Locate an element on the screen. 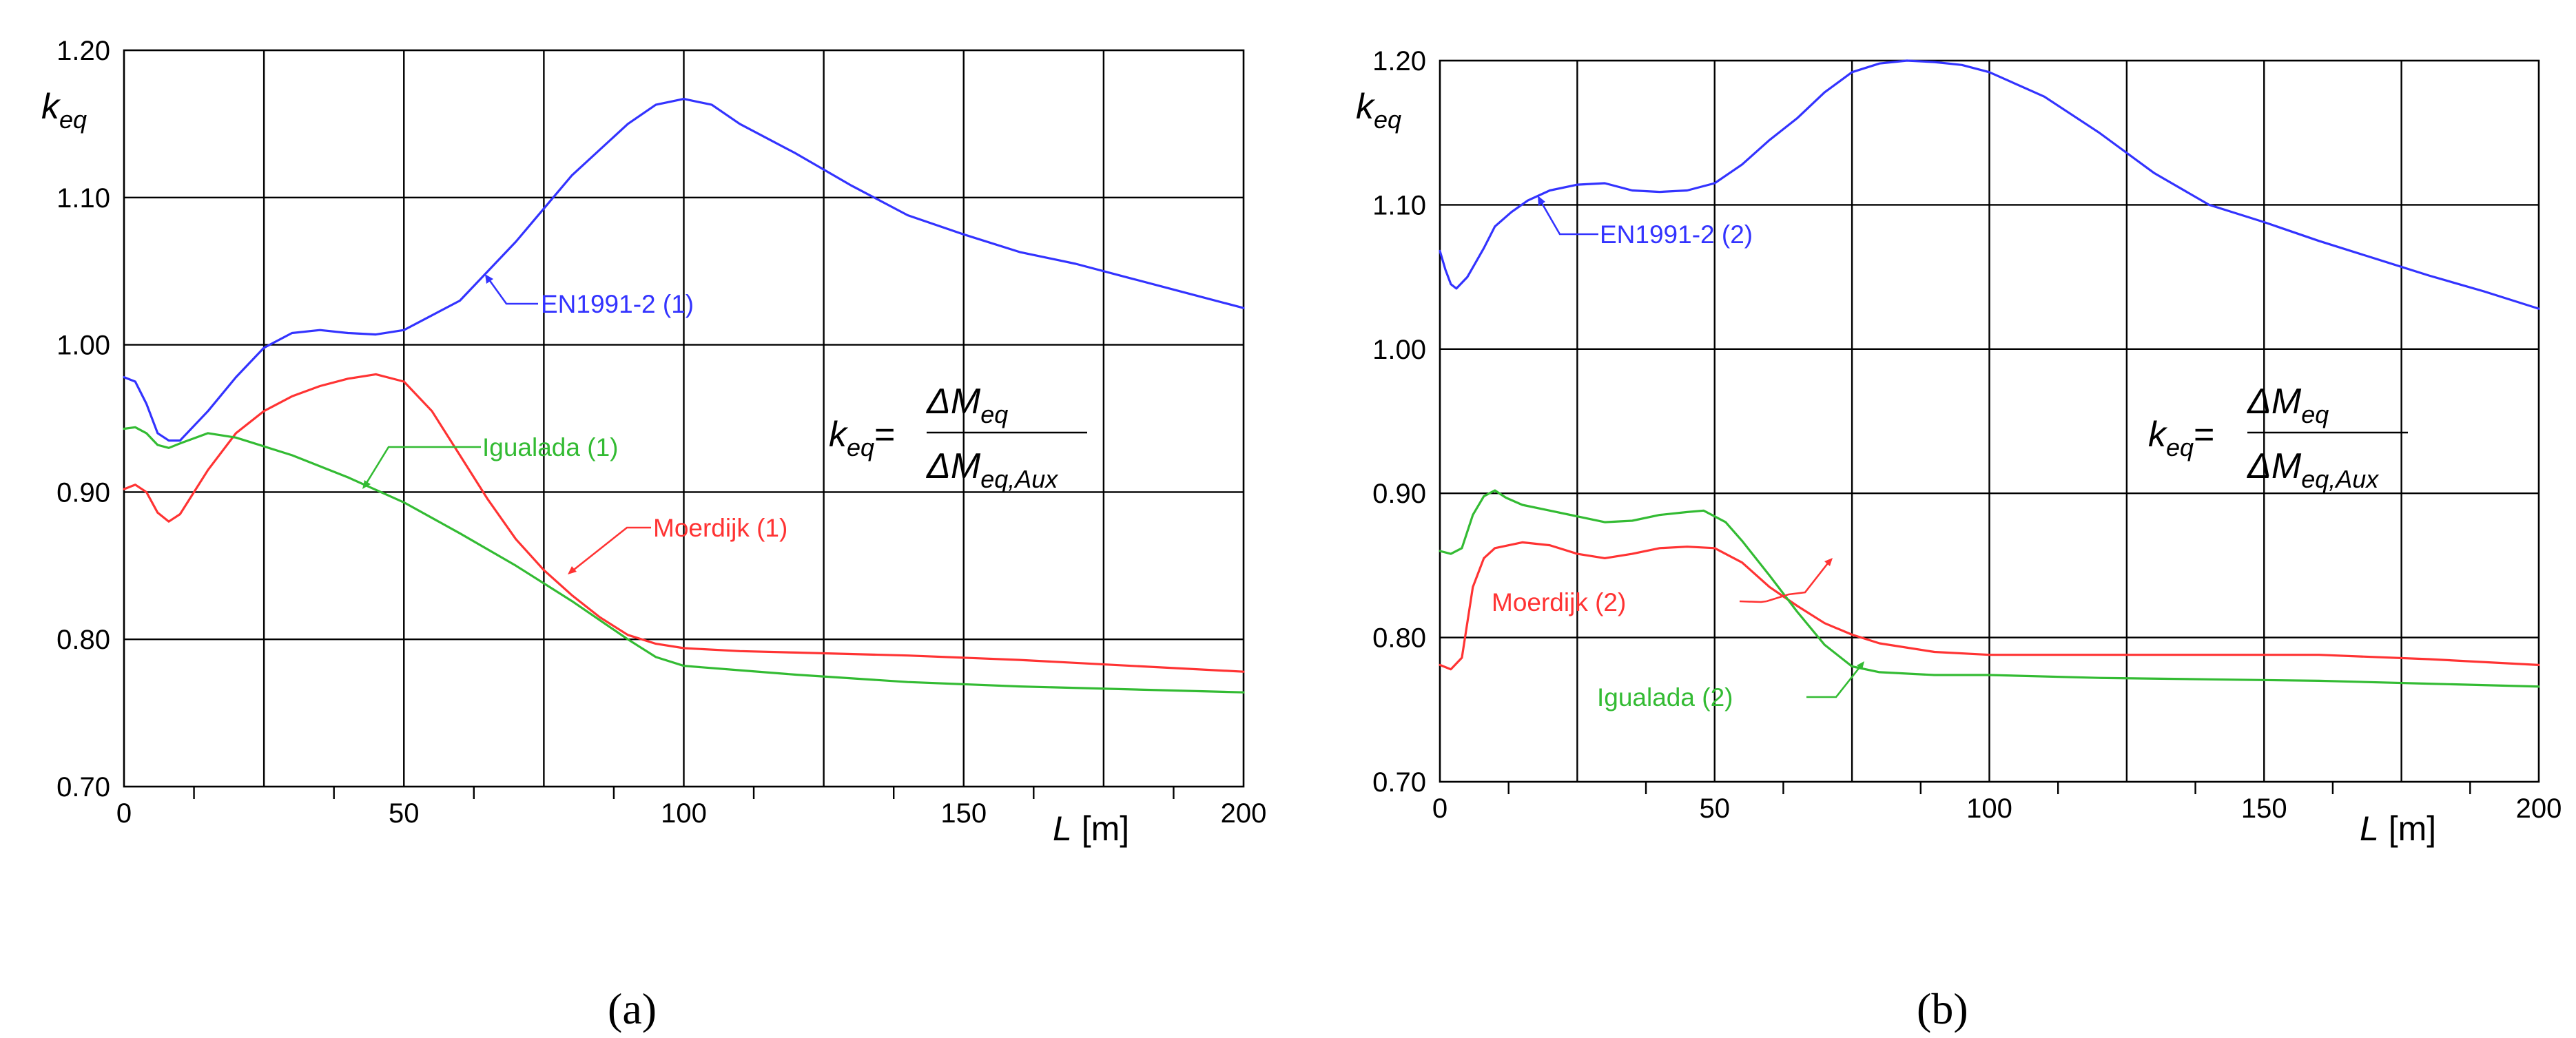 The width and height of the screenshot is (2576, 1038). svg-text: Igualada (2) is located at coordinates (1665, 697).